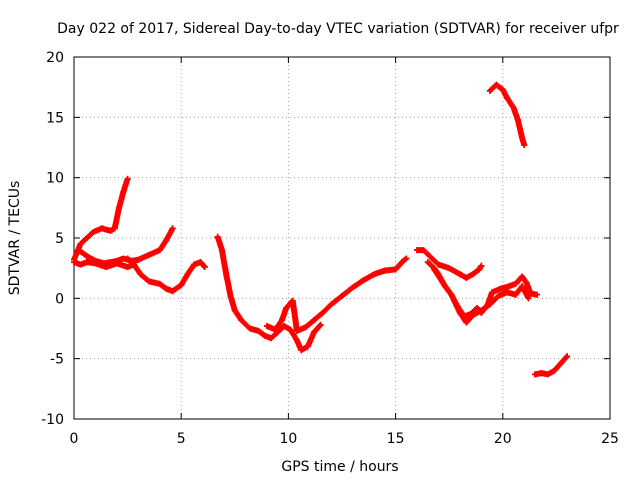  I want to click on series-7-markers, so click(449, 264).